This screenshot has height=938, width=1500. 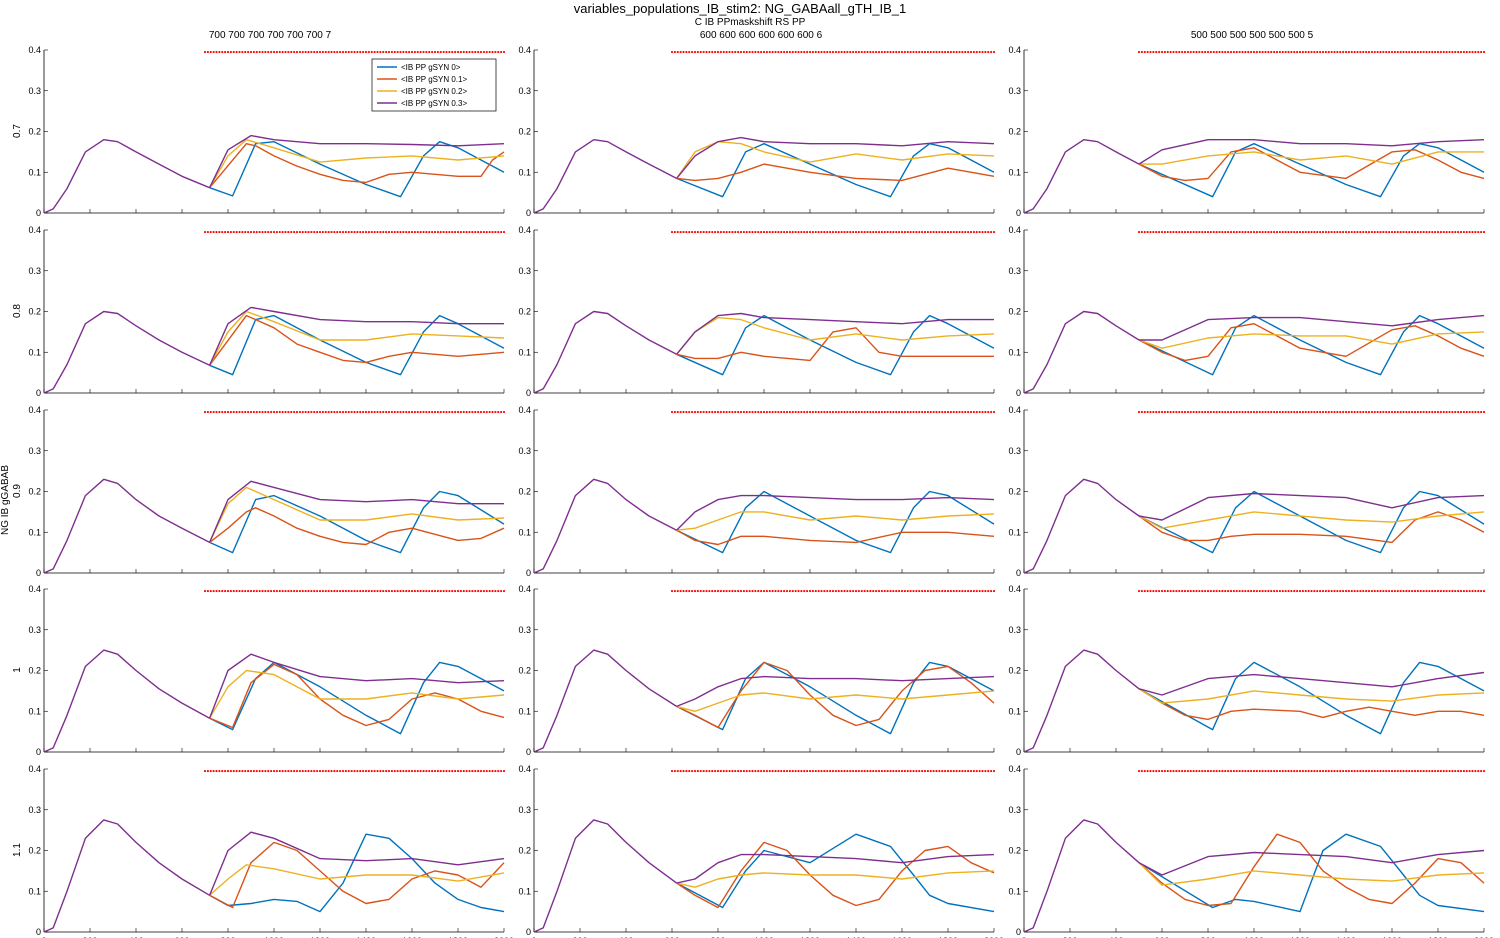 What do you see at coordinates (1252, 35) in the screenshot?
I see `column-title-3: 500 500 500 500 500 500 5` at bounding box center [1252, 35].